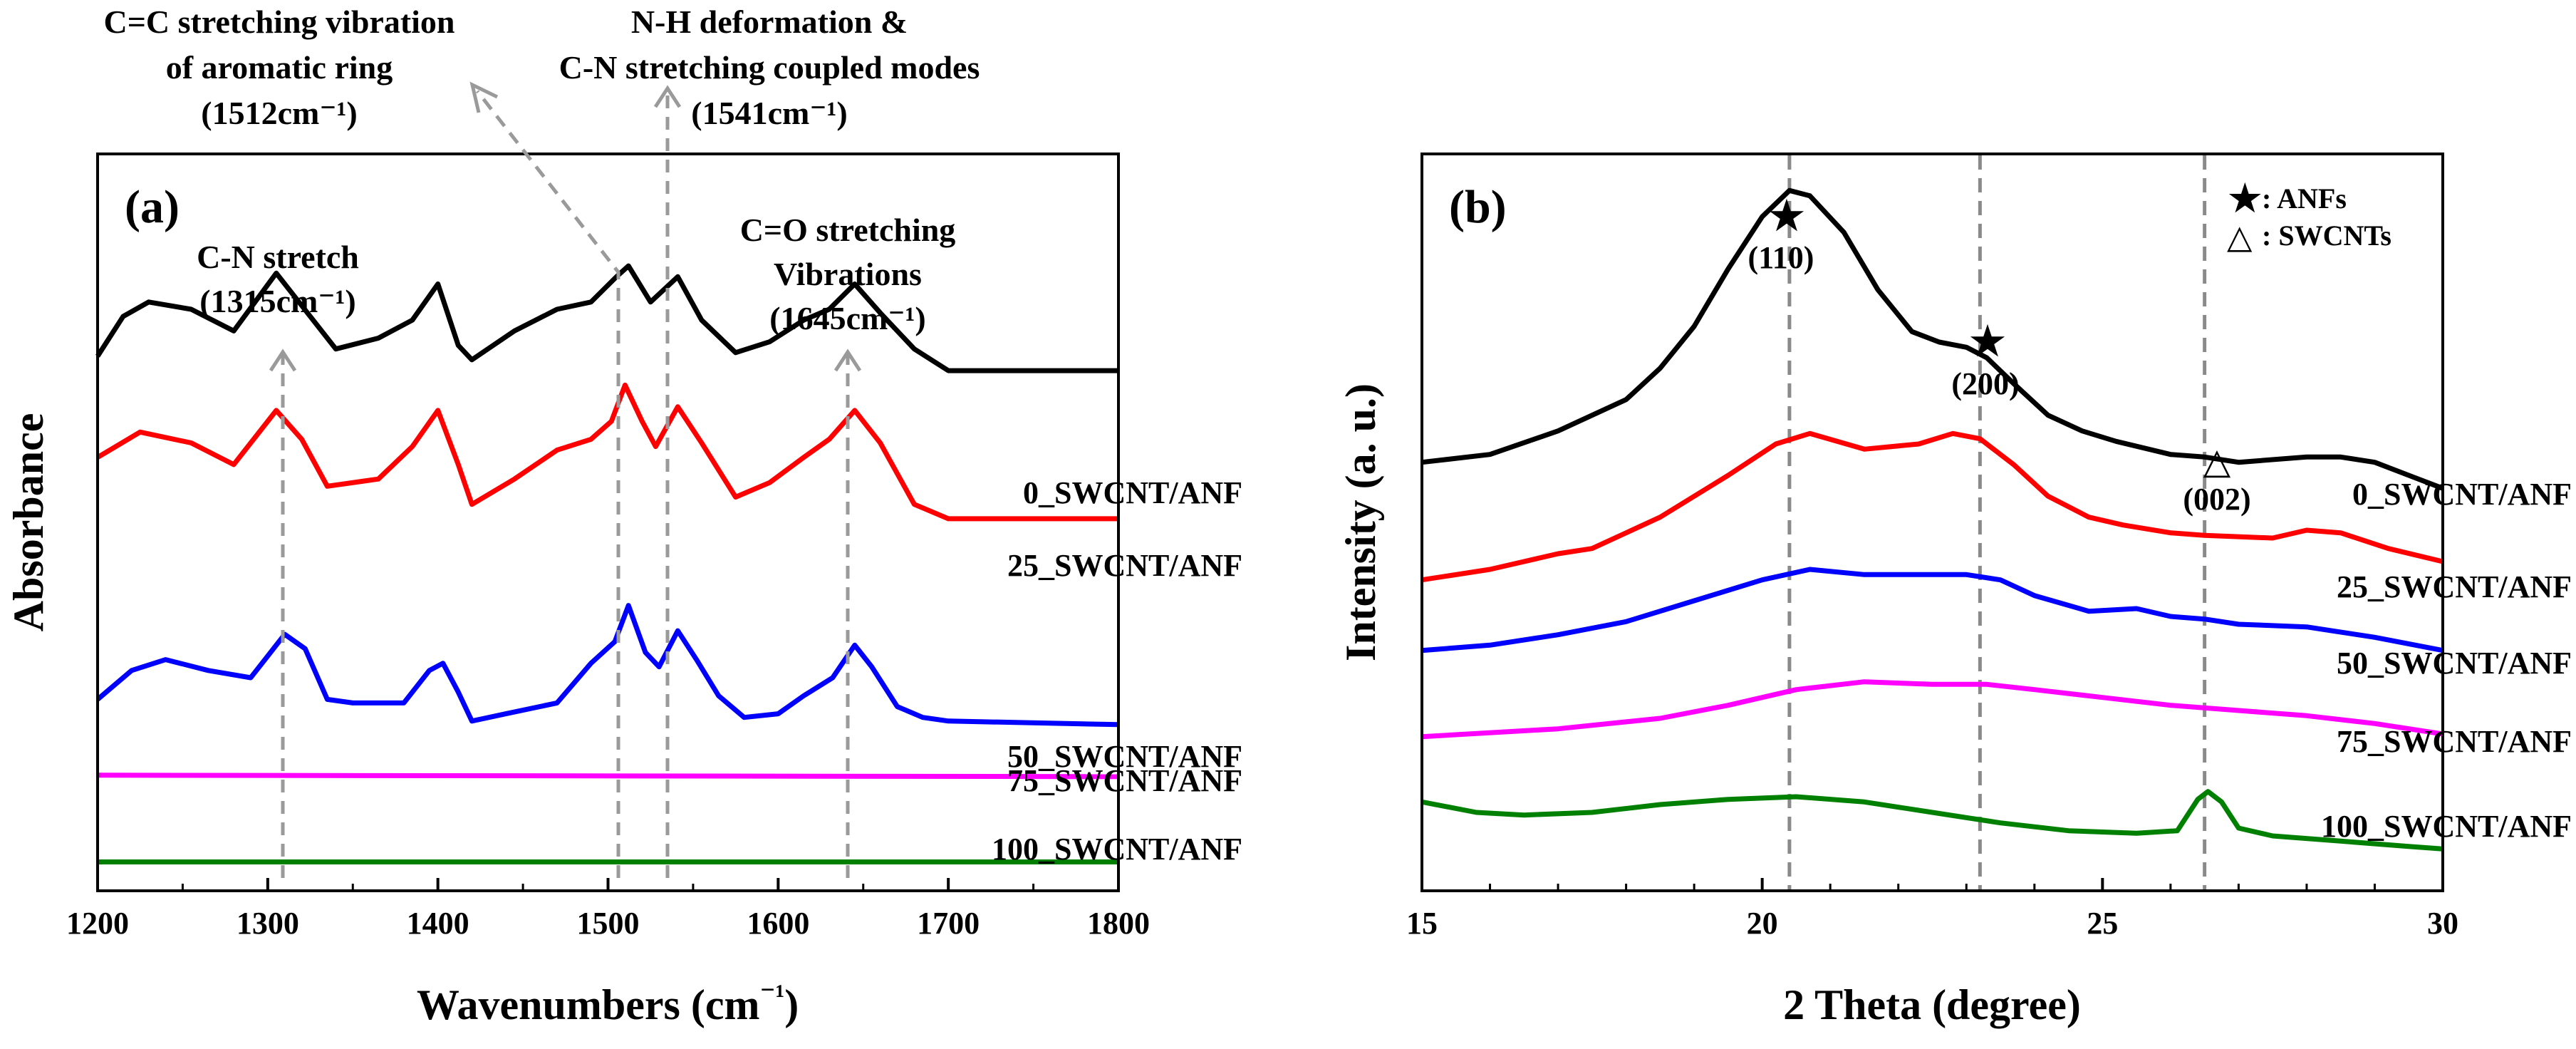  What do you see at coordinates (1932, 506) in the screenshot?
I see `b-series-line-25_SWCNT/ANF` at bounding box center [1932, 506].